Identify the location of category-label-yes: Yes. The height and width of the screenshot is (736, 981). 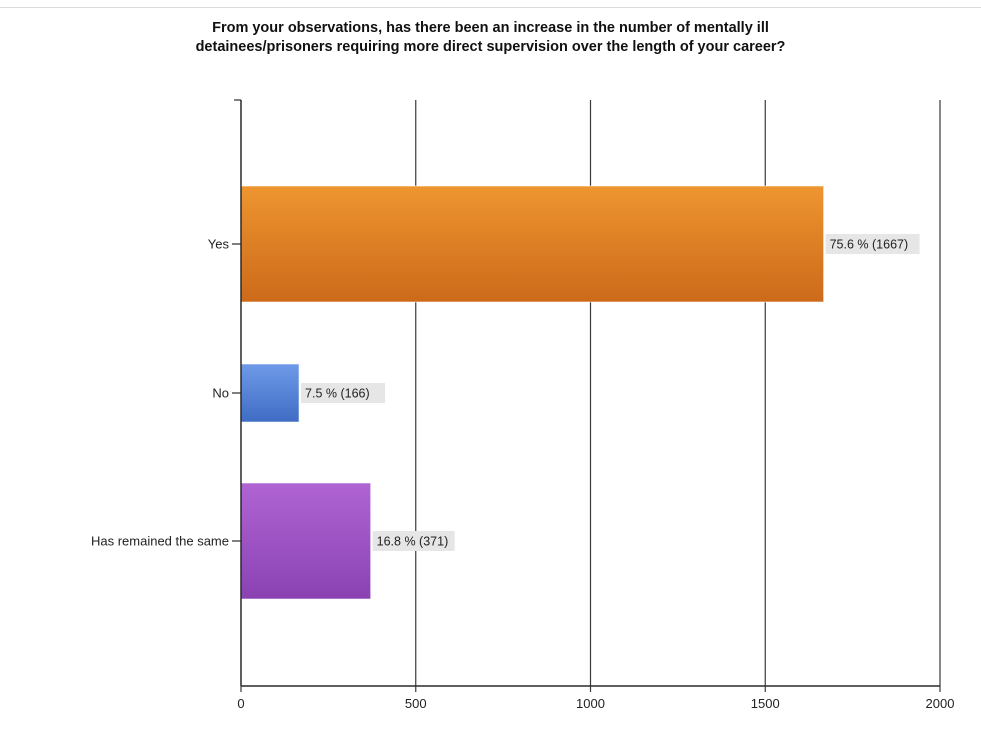
(219, 244).